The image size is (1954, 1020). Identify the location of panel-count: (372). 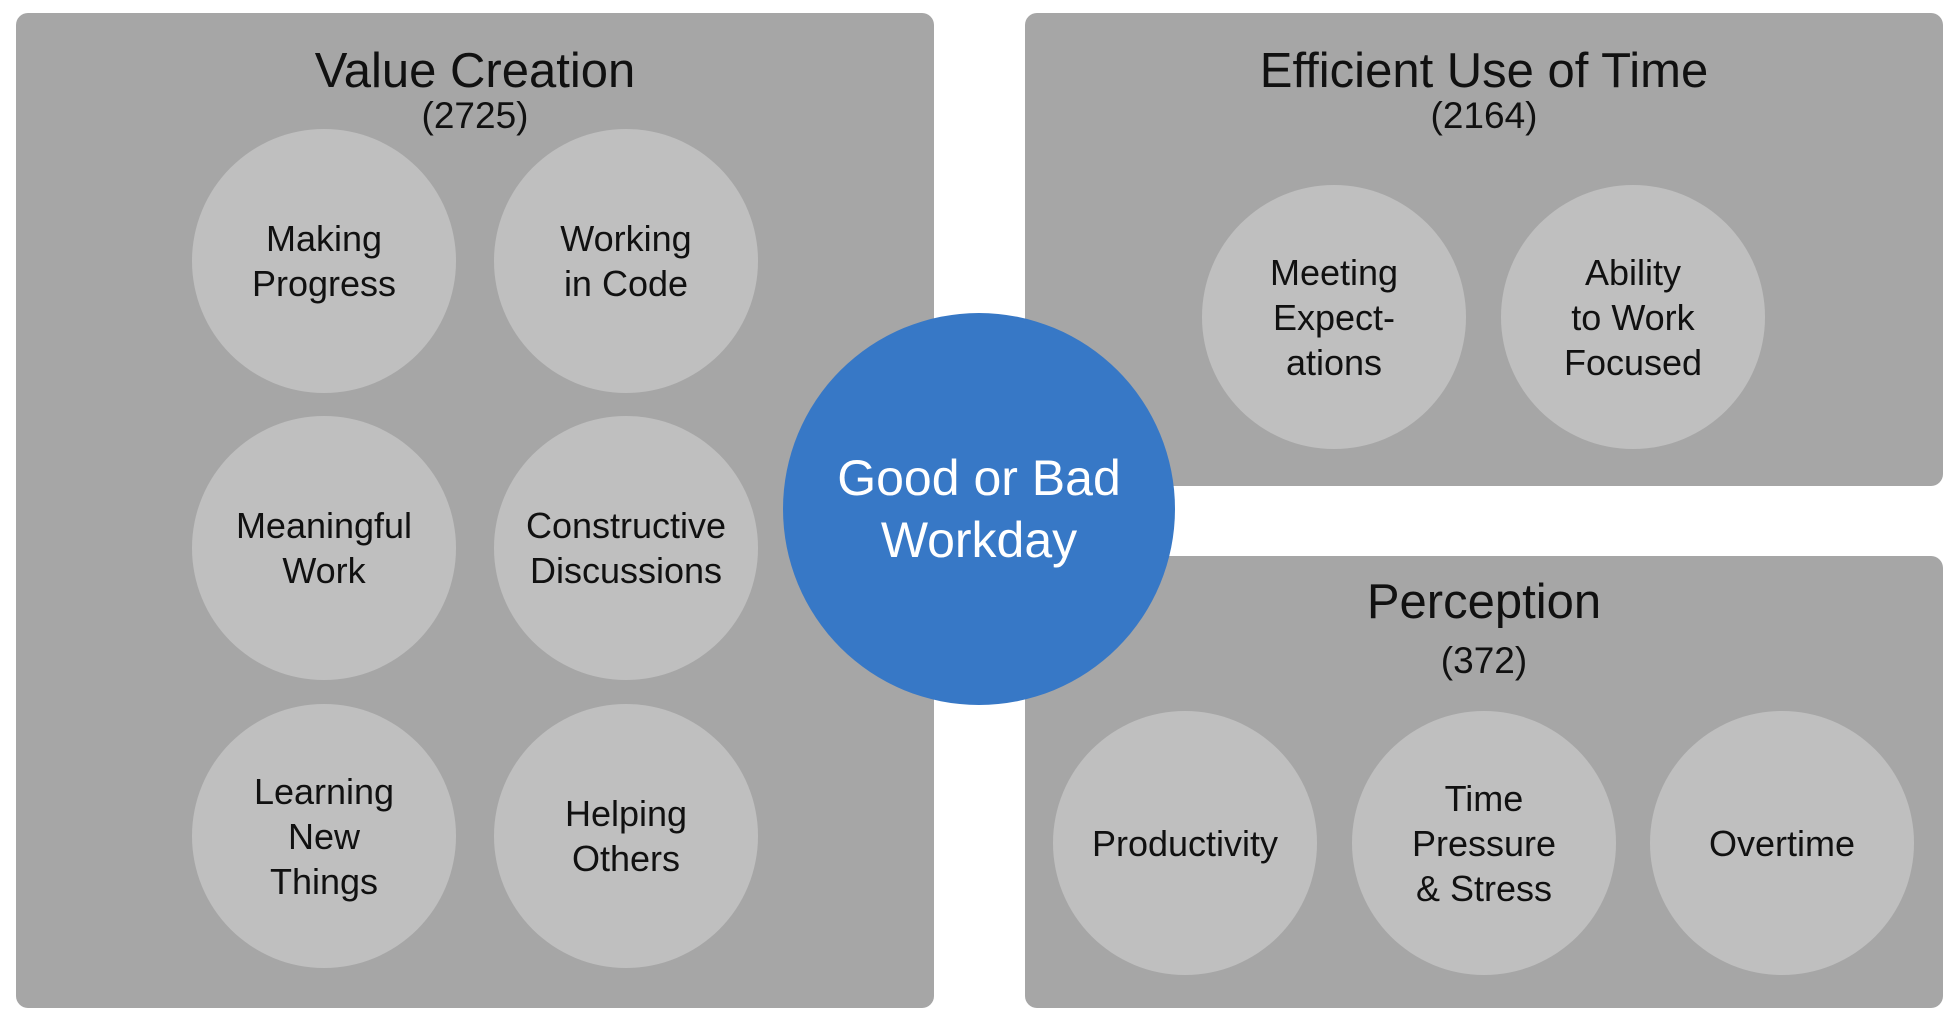
(1484, 660).